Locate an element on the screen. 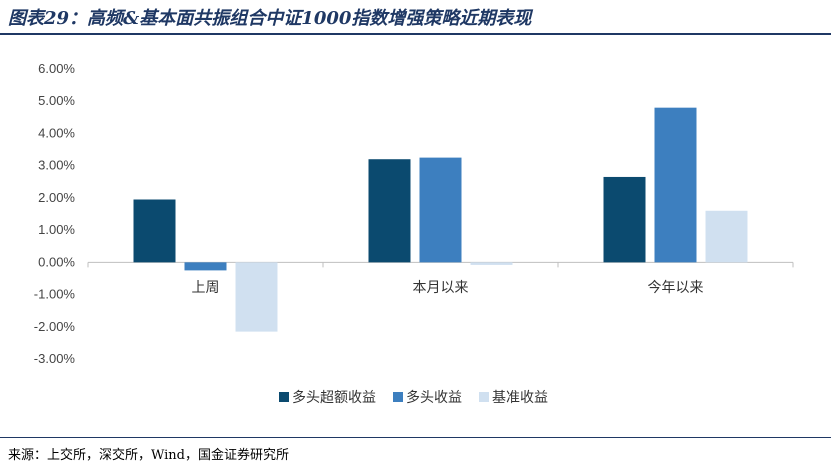  legend-label: 基准收益 is located at coordinates (520, 397).